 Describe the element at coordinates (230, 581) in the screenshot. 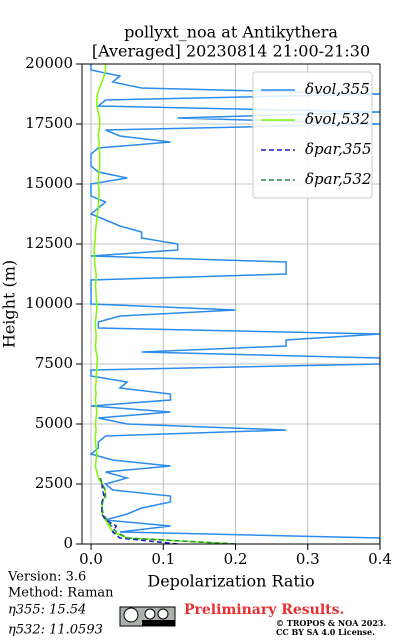

I see `x-axis-label: Depolarization Ratio` at that location.